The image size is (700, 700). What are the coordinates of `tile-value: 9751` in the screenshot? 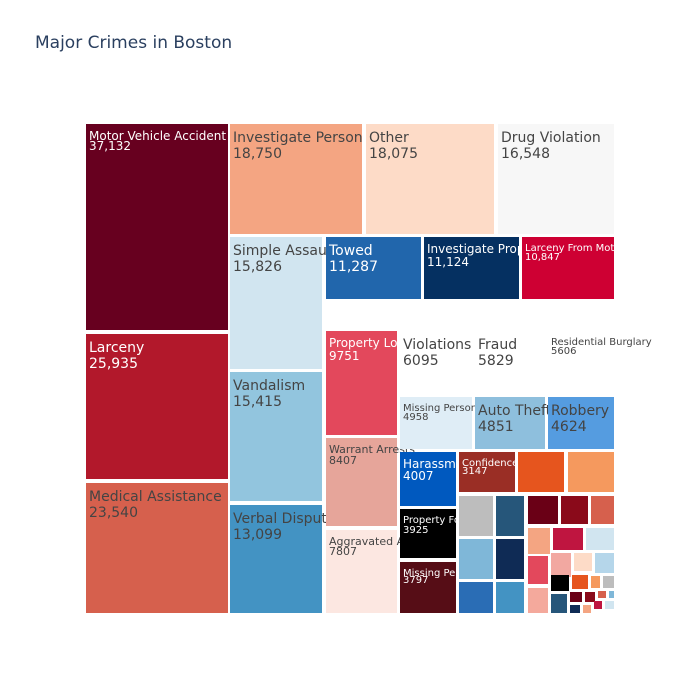 It's located at (344, 356).